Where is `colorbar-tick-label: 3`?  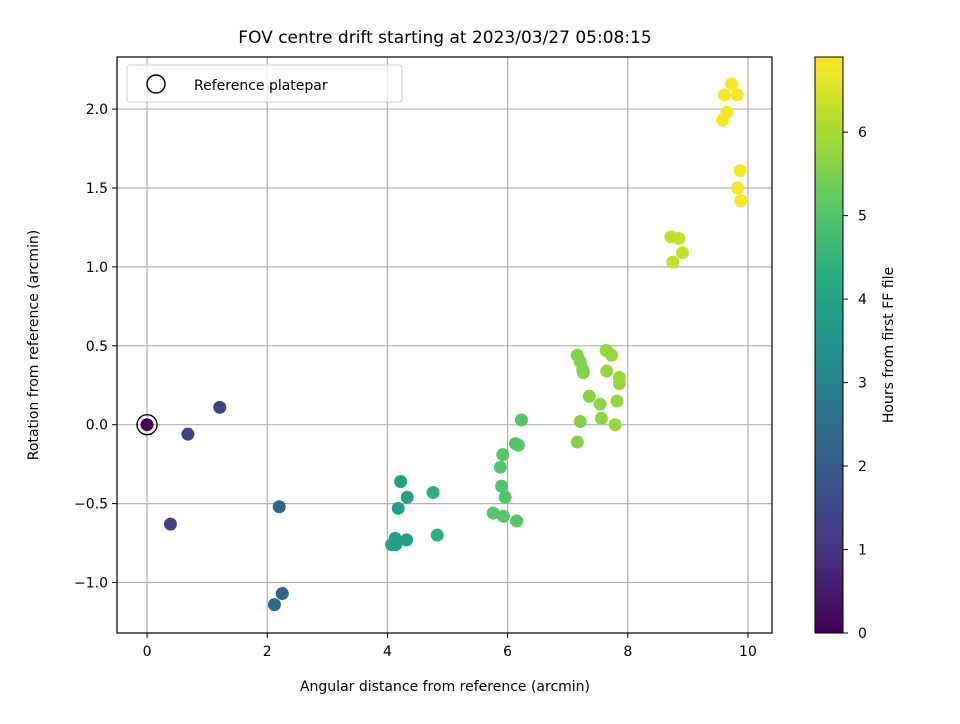
colorbar-tick-label: 3 is located at coordinates (862, 384).